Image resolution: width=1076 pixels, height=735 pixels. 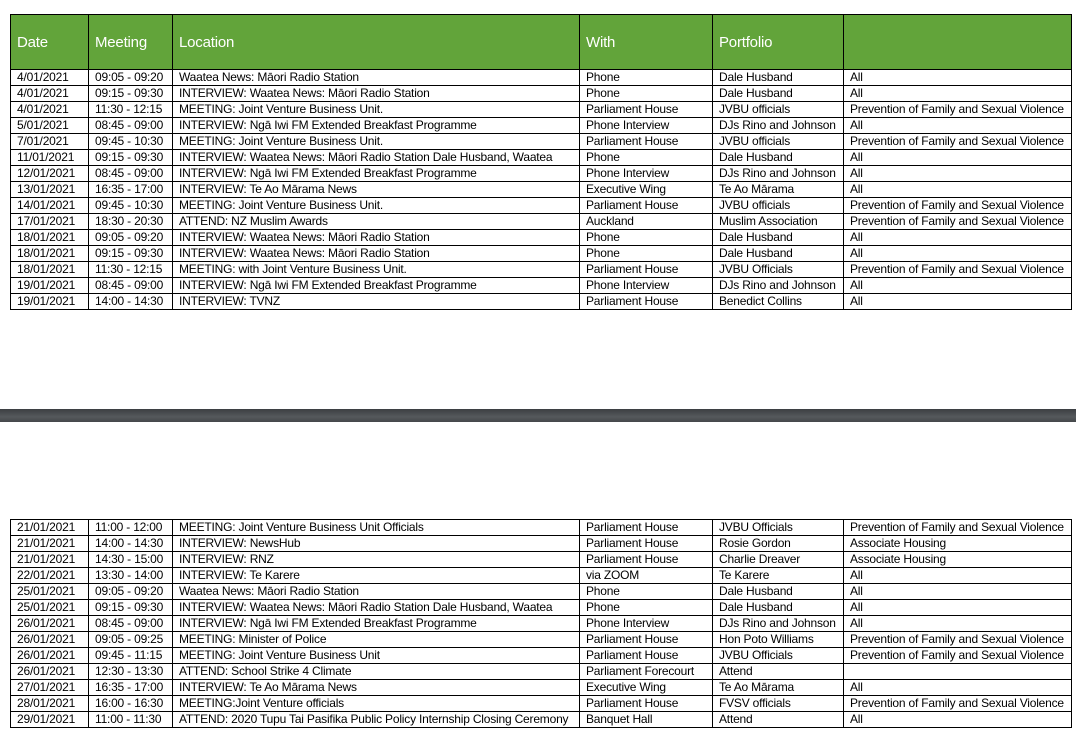 I want to click on cell-date: 25/01/2021, so click(x=49, y=607).